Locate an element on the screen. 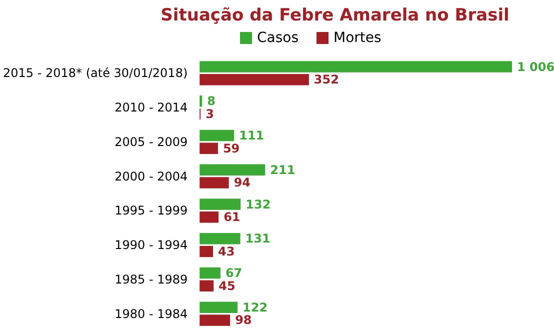 The width and height of the screenshot is (554, 333). legend-label: Mortes is located at coordinates (358, 38).